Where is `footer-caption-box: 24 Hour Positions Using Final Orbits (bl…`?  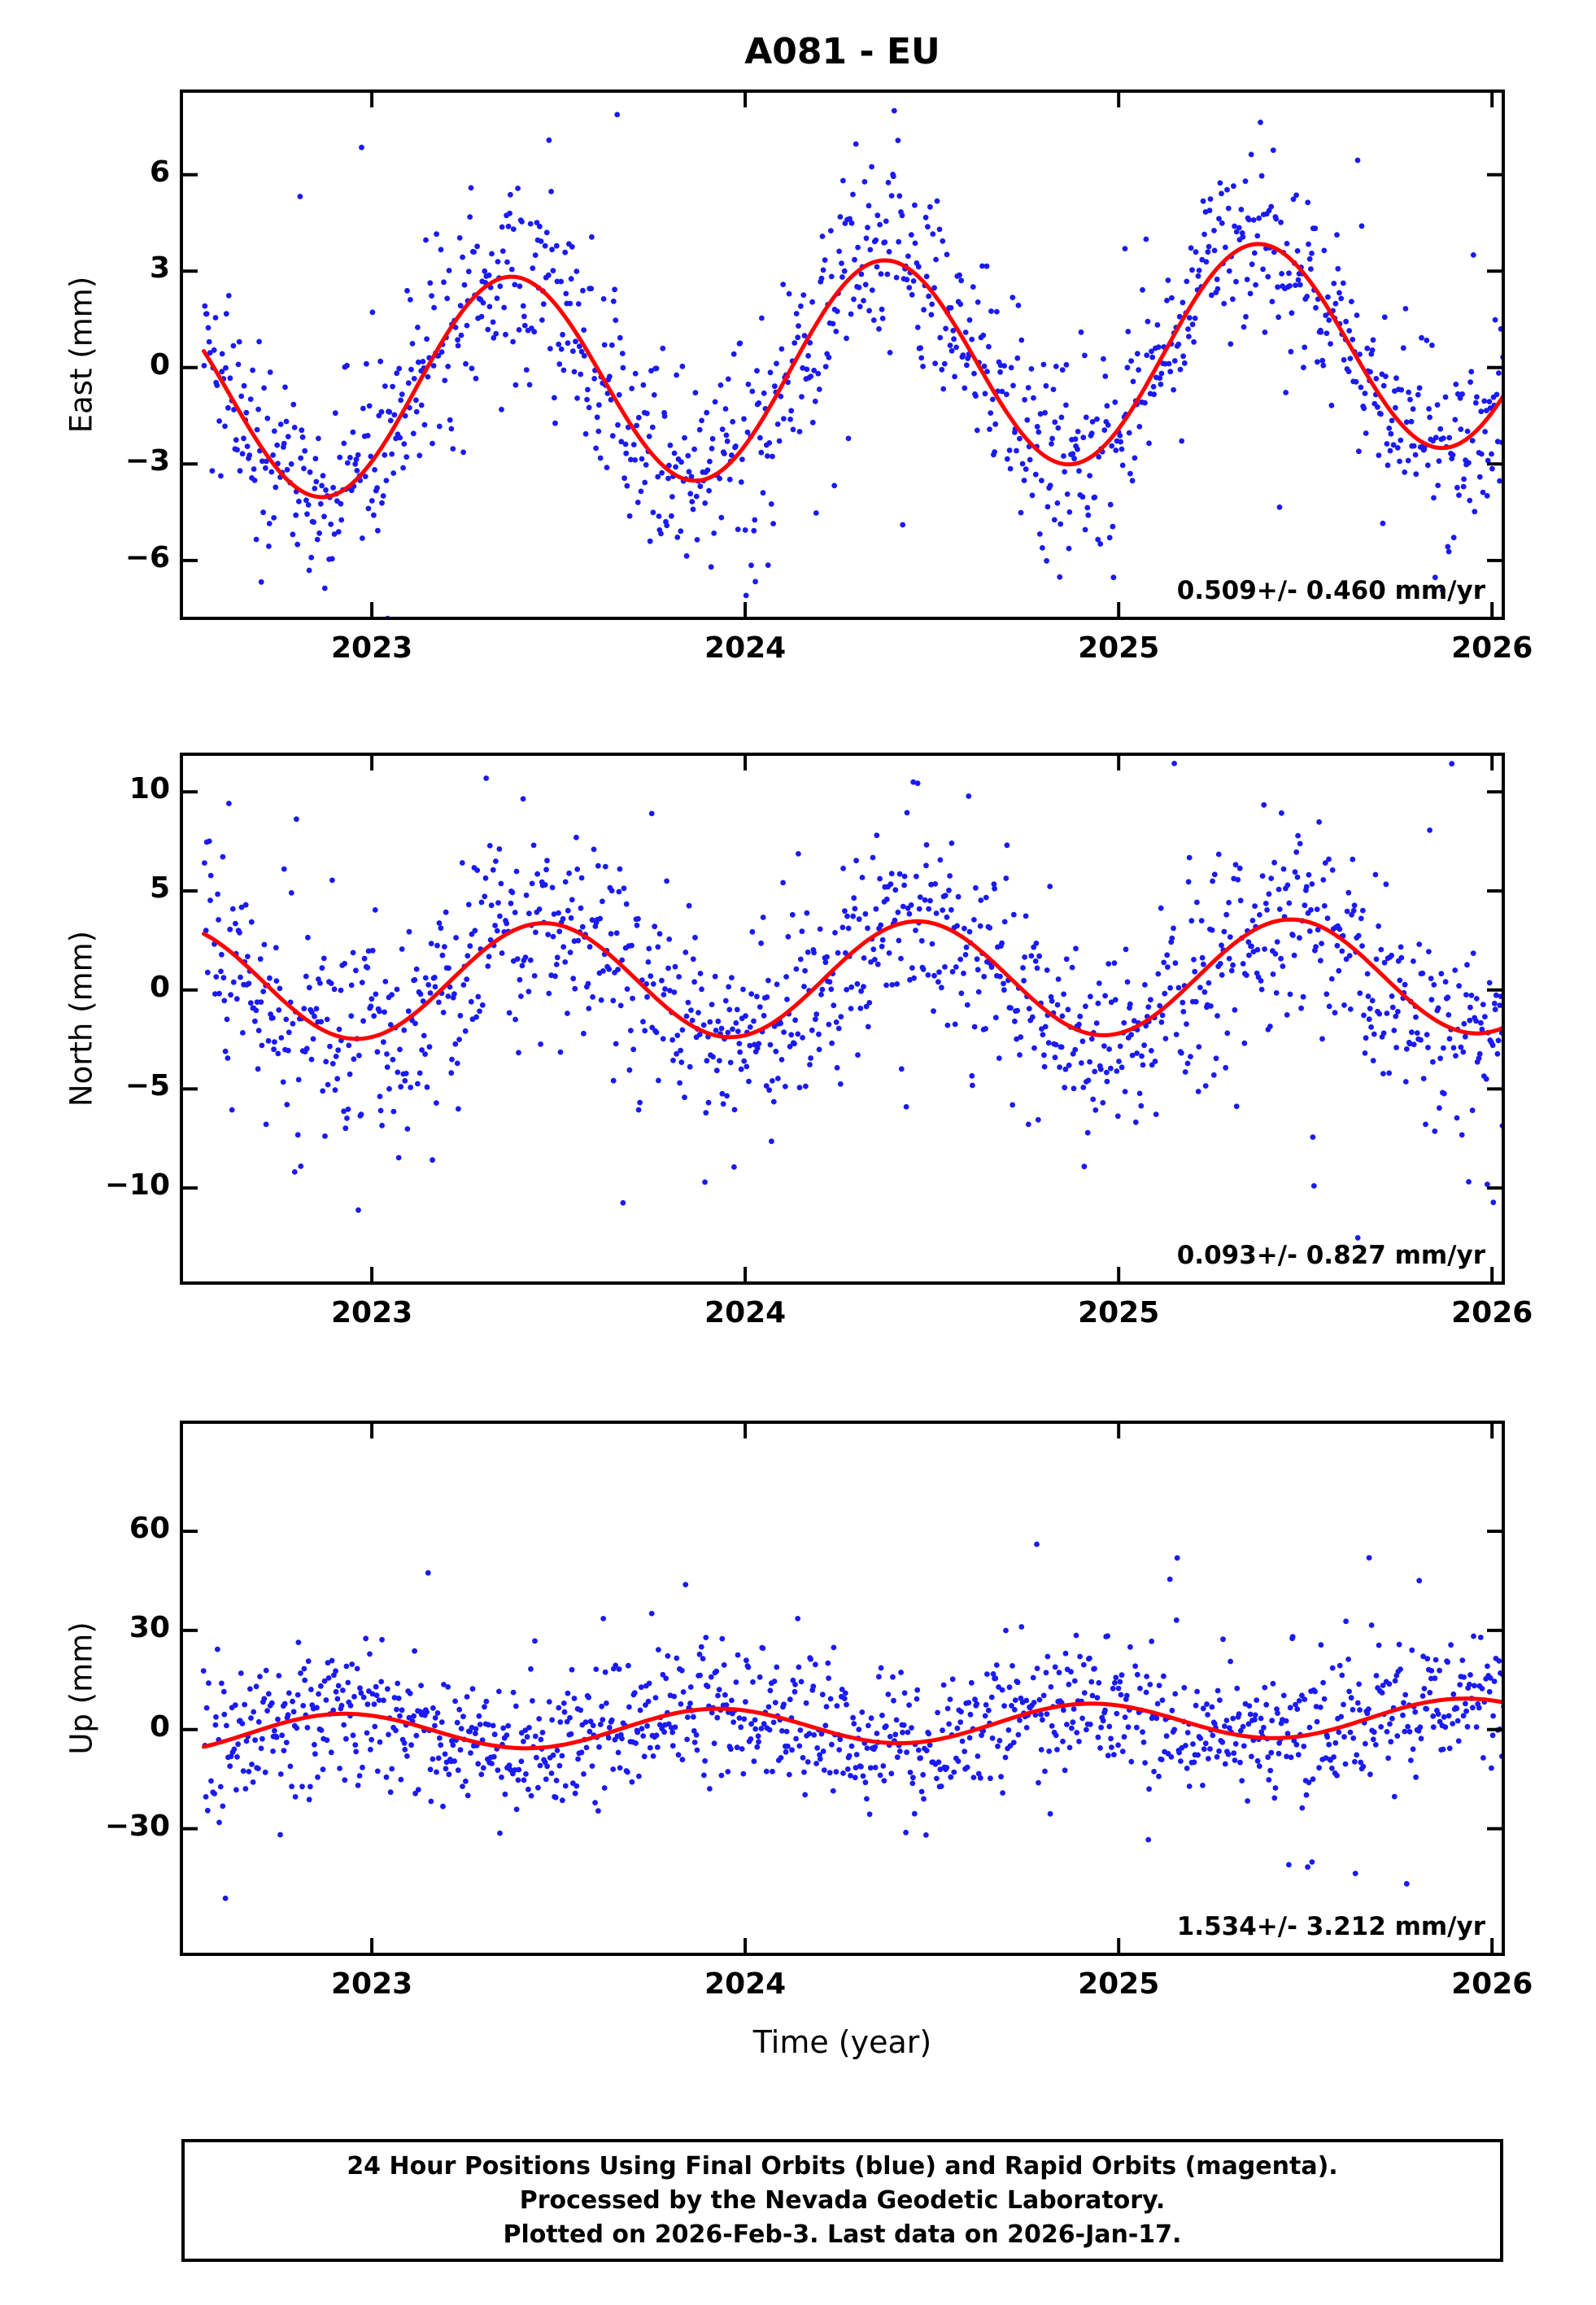 footer-caption-box: 24 Hour Positions Using Final Orbits (bl… is located at coordinates (842, 2200).